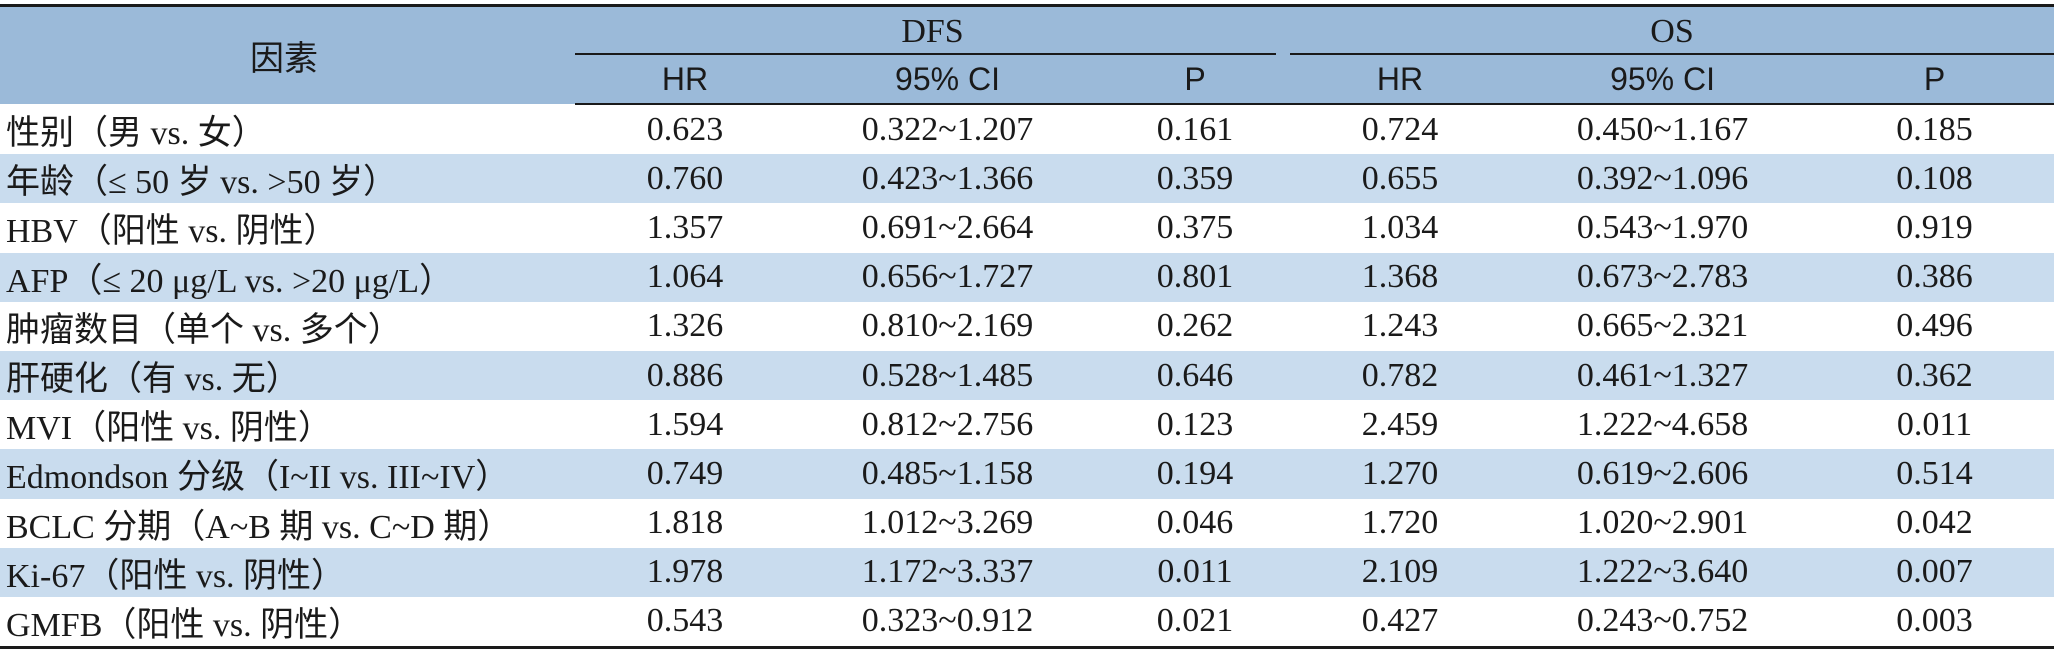 This screenshot has height=649, width=2054. What do you see at coordinates (1400, 425) in the screenshot?
I see `os-hr-cell: 2.459` at bounding box center [1400, 425].